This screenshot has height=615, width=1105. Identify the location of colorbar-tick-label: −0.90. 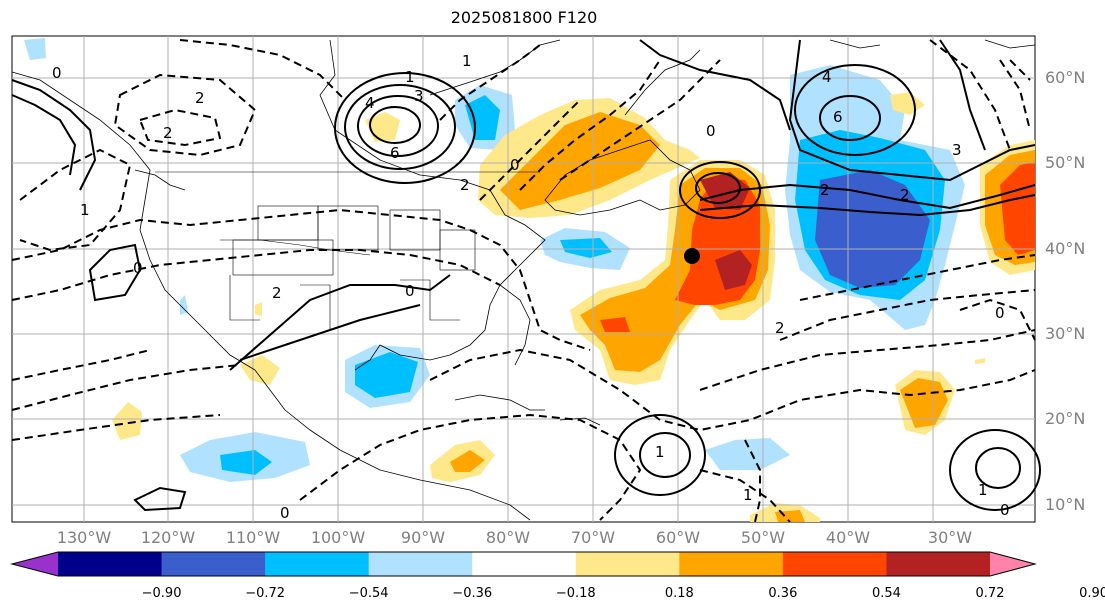
(161, 593).